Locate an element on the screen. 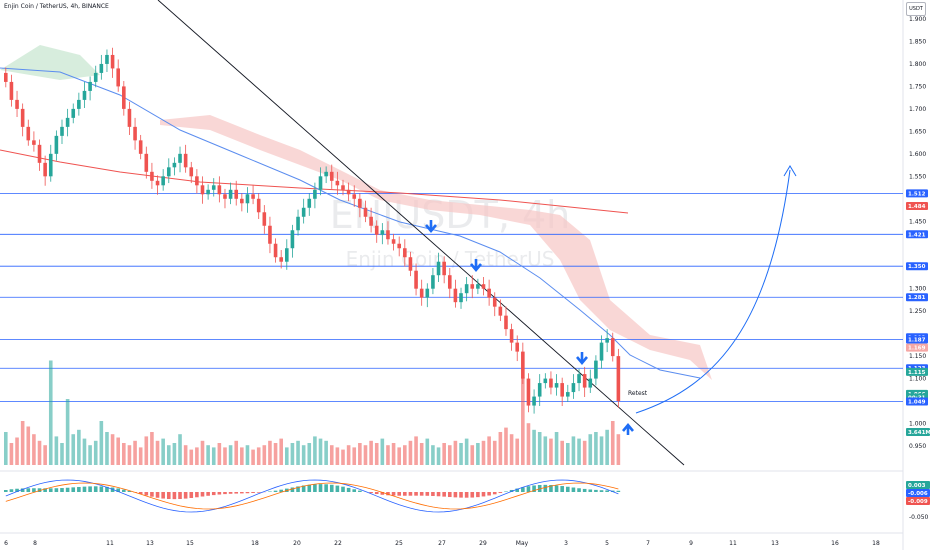  price-badge: 1.421 is located at coordinates (917, 234).